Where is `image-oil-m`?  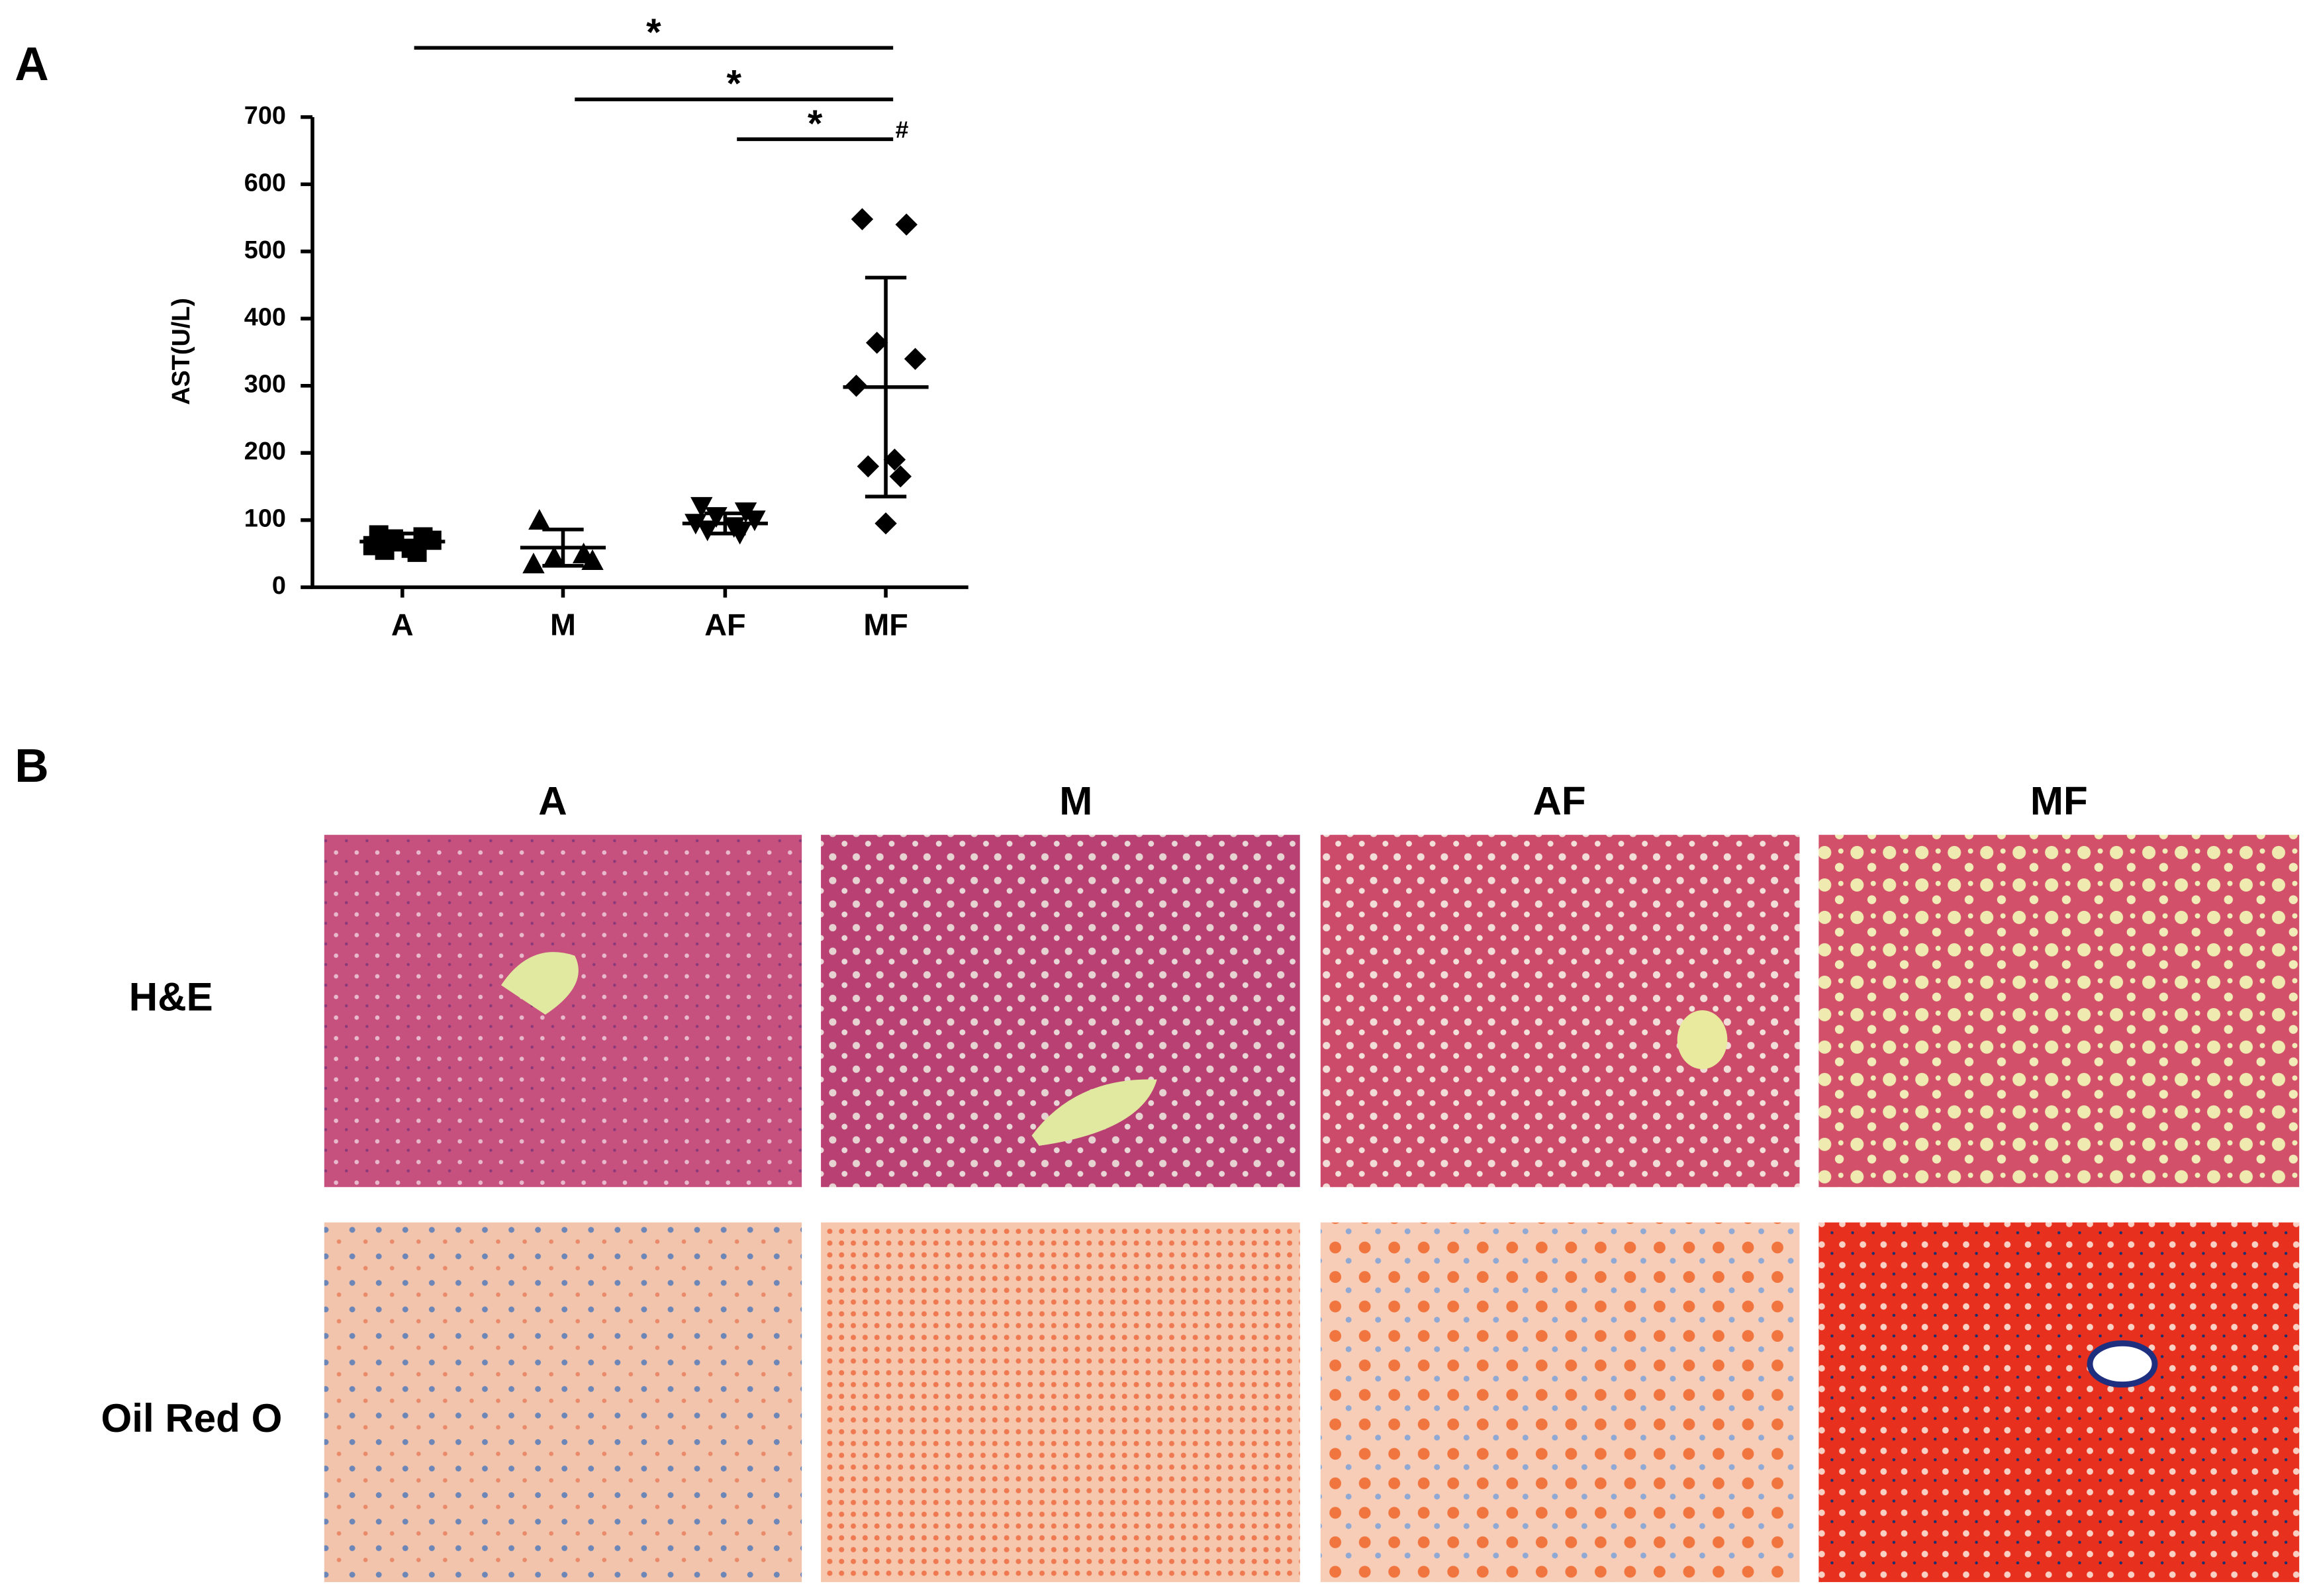 image-oil-m is located at coordinates (1060, 1402).